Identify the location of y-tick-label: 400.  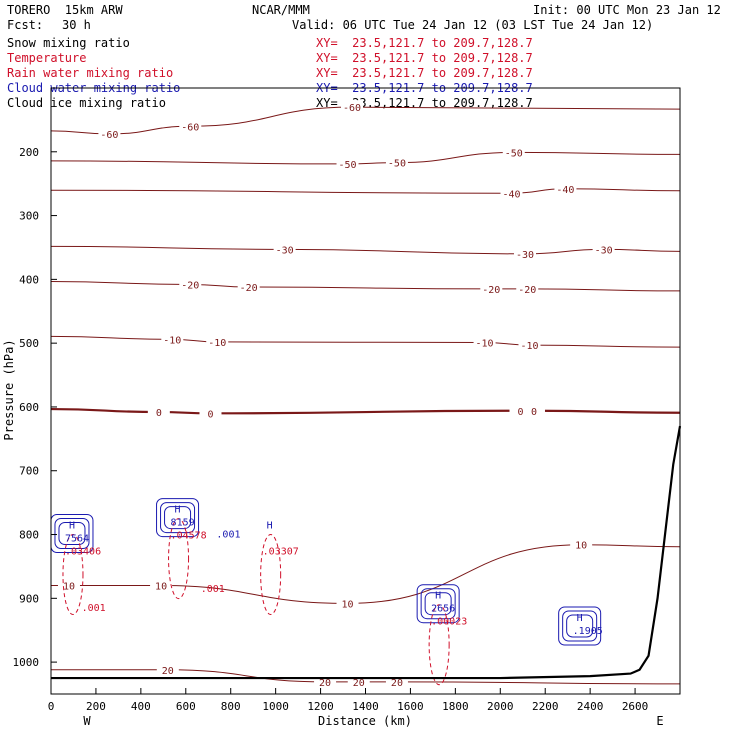
(29, 279).